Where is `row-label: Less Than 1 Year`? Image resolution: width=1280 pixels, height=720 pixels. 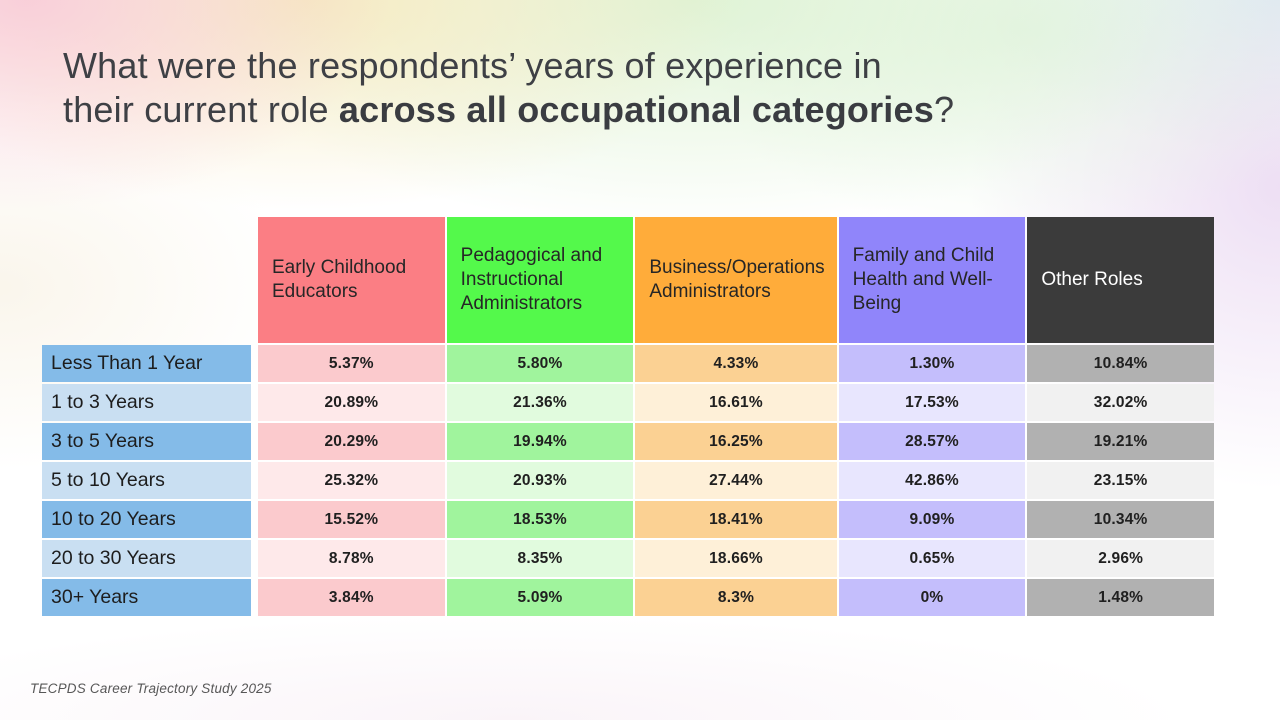
row-label: Less Than 1 Year is located at coordinates (146, 363).